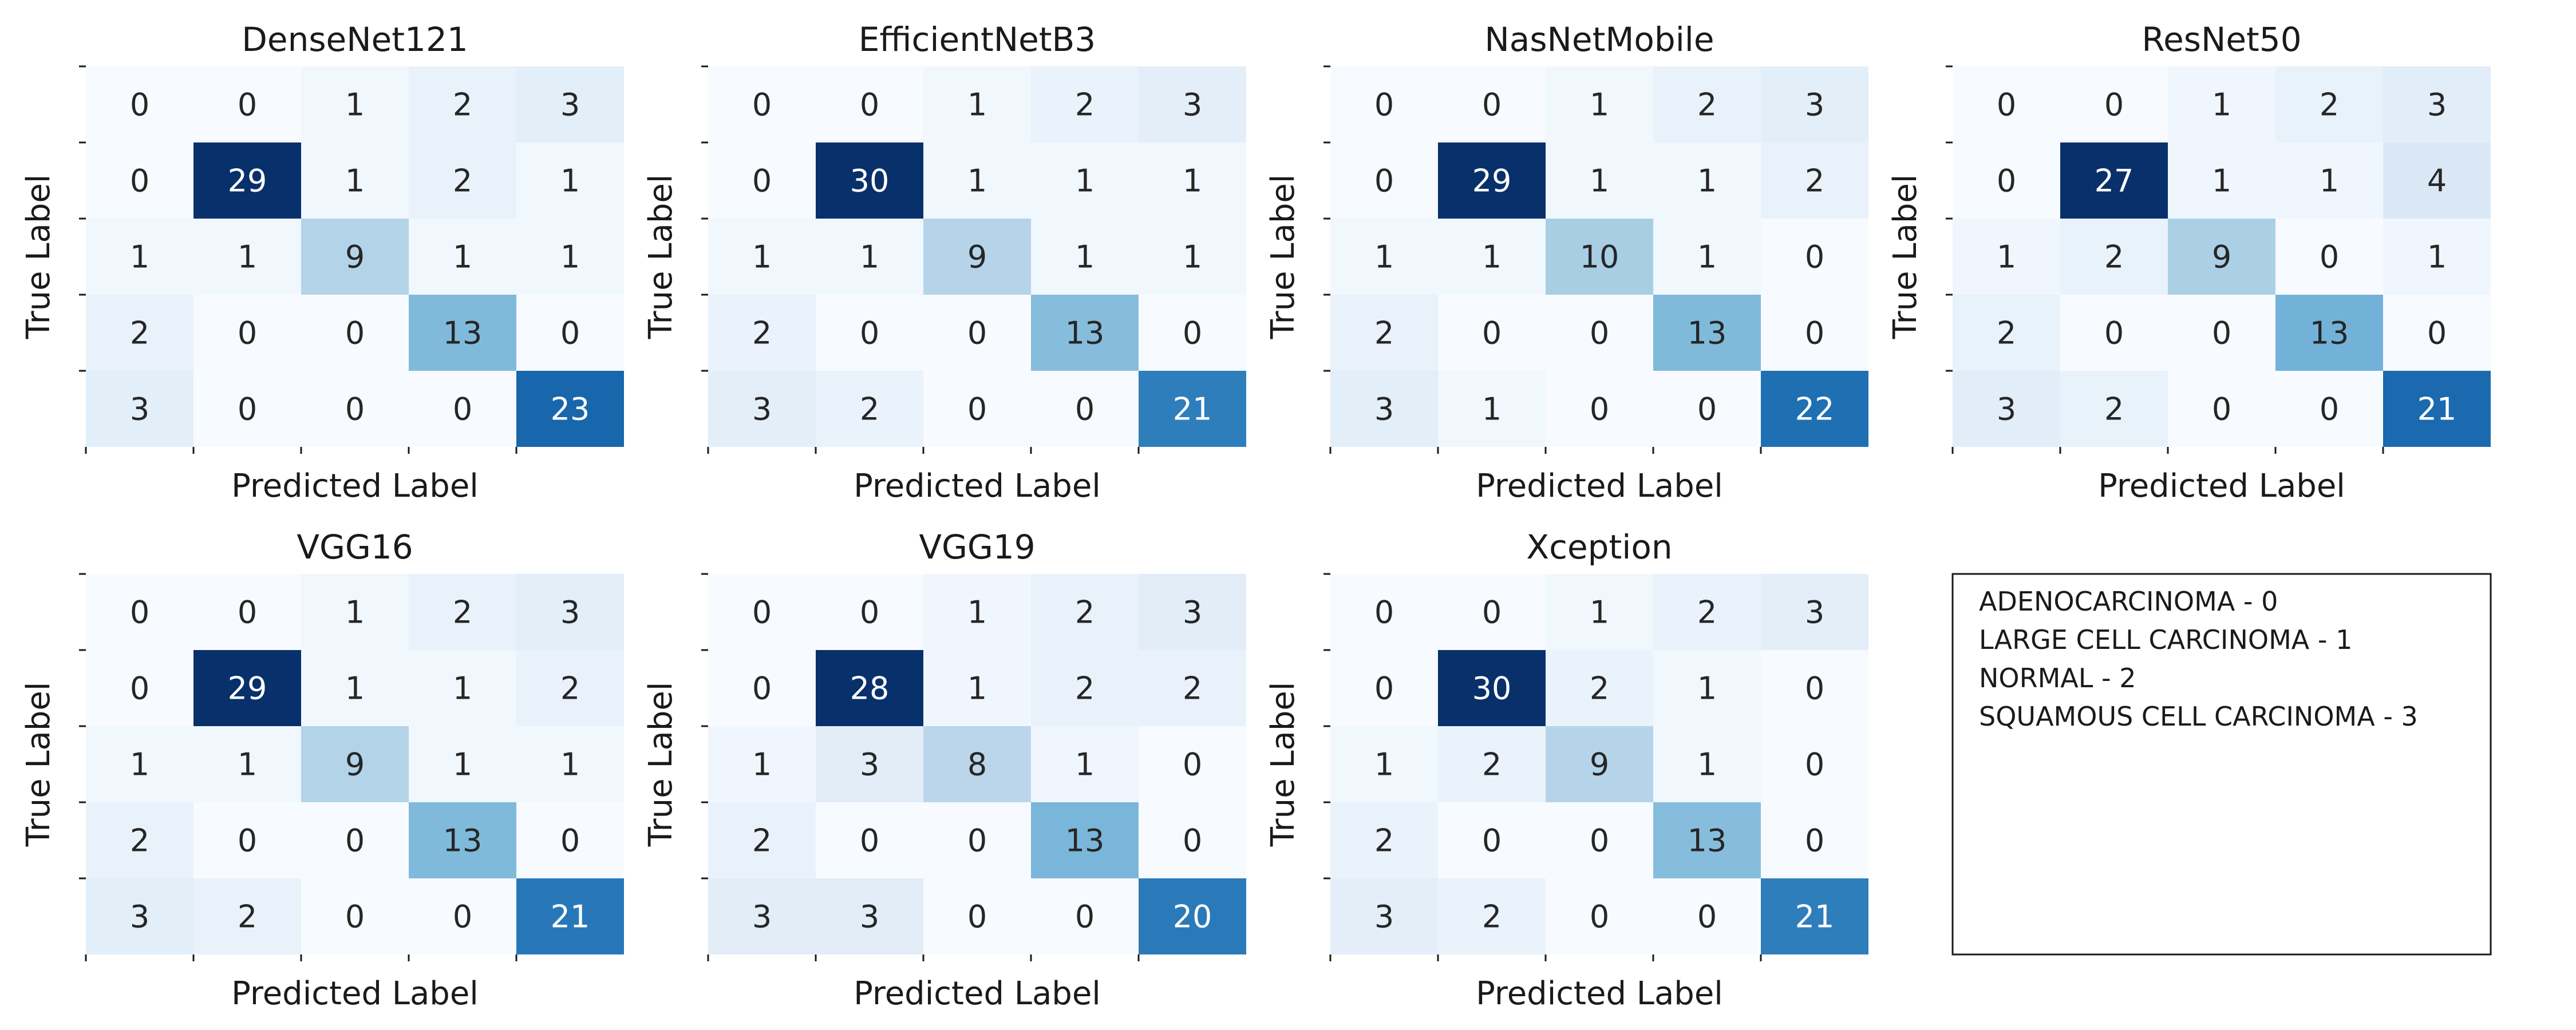 The width and height of the screenshot is (2576, 1030). What do you see at coordinates (355, 39) in the screenshot?
I see `chart-title: DenseNet121` at bounding box center [355, 39].